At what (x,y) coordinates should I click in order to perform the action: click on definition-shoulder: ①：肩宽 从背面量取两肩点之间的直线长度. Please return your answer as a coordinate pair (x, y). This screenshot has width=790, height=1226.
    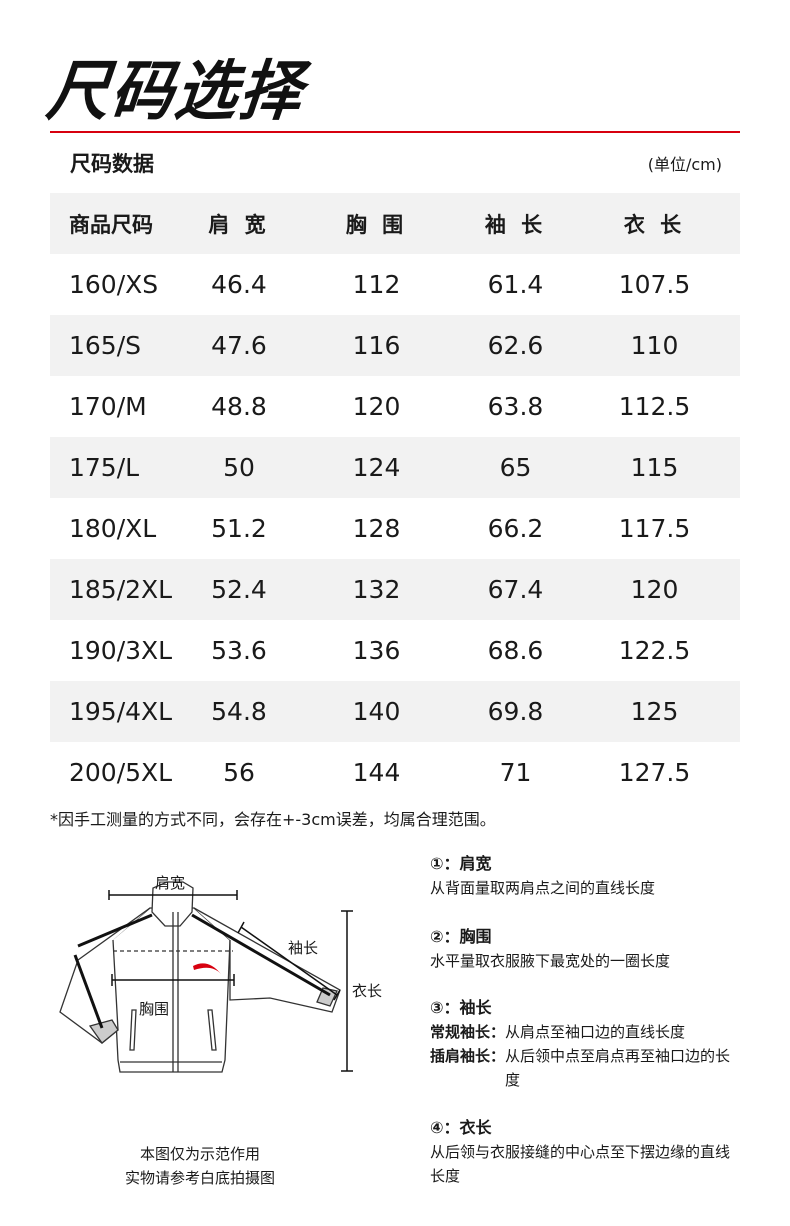
    Looking at the image, I should click on (542, 876).